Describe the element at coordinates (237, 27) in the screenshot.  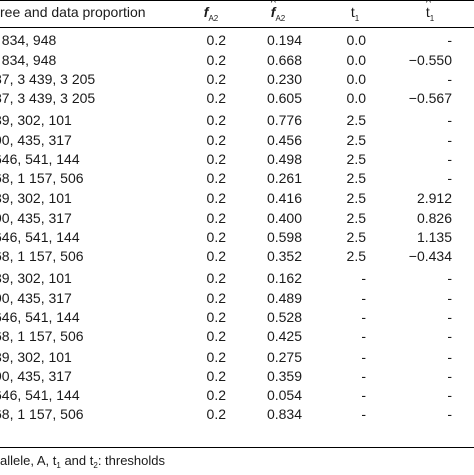
I see `header-rule` at that location.